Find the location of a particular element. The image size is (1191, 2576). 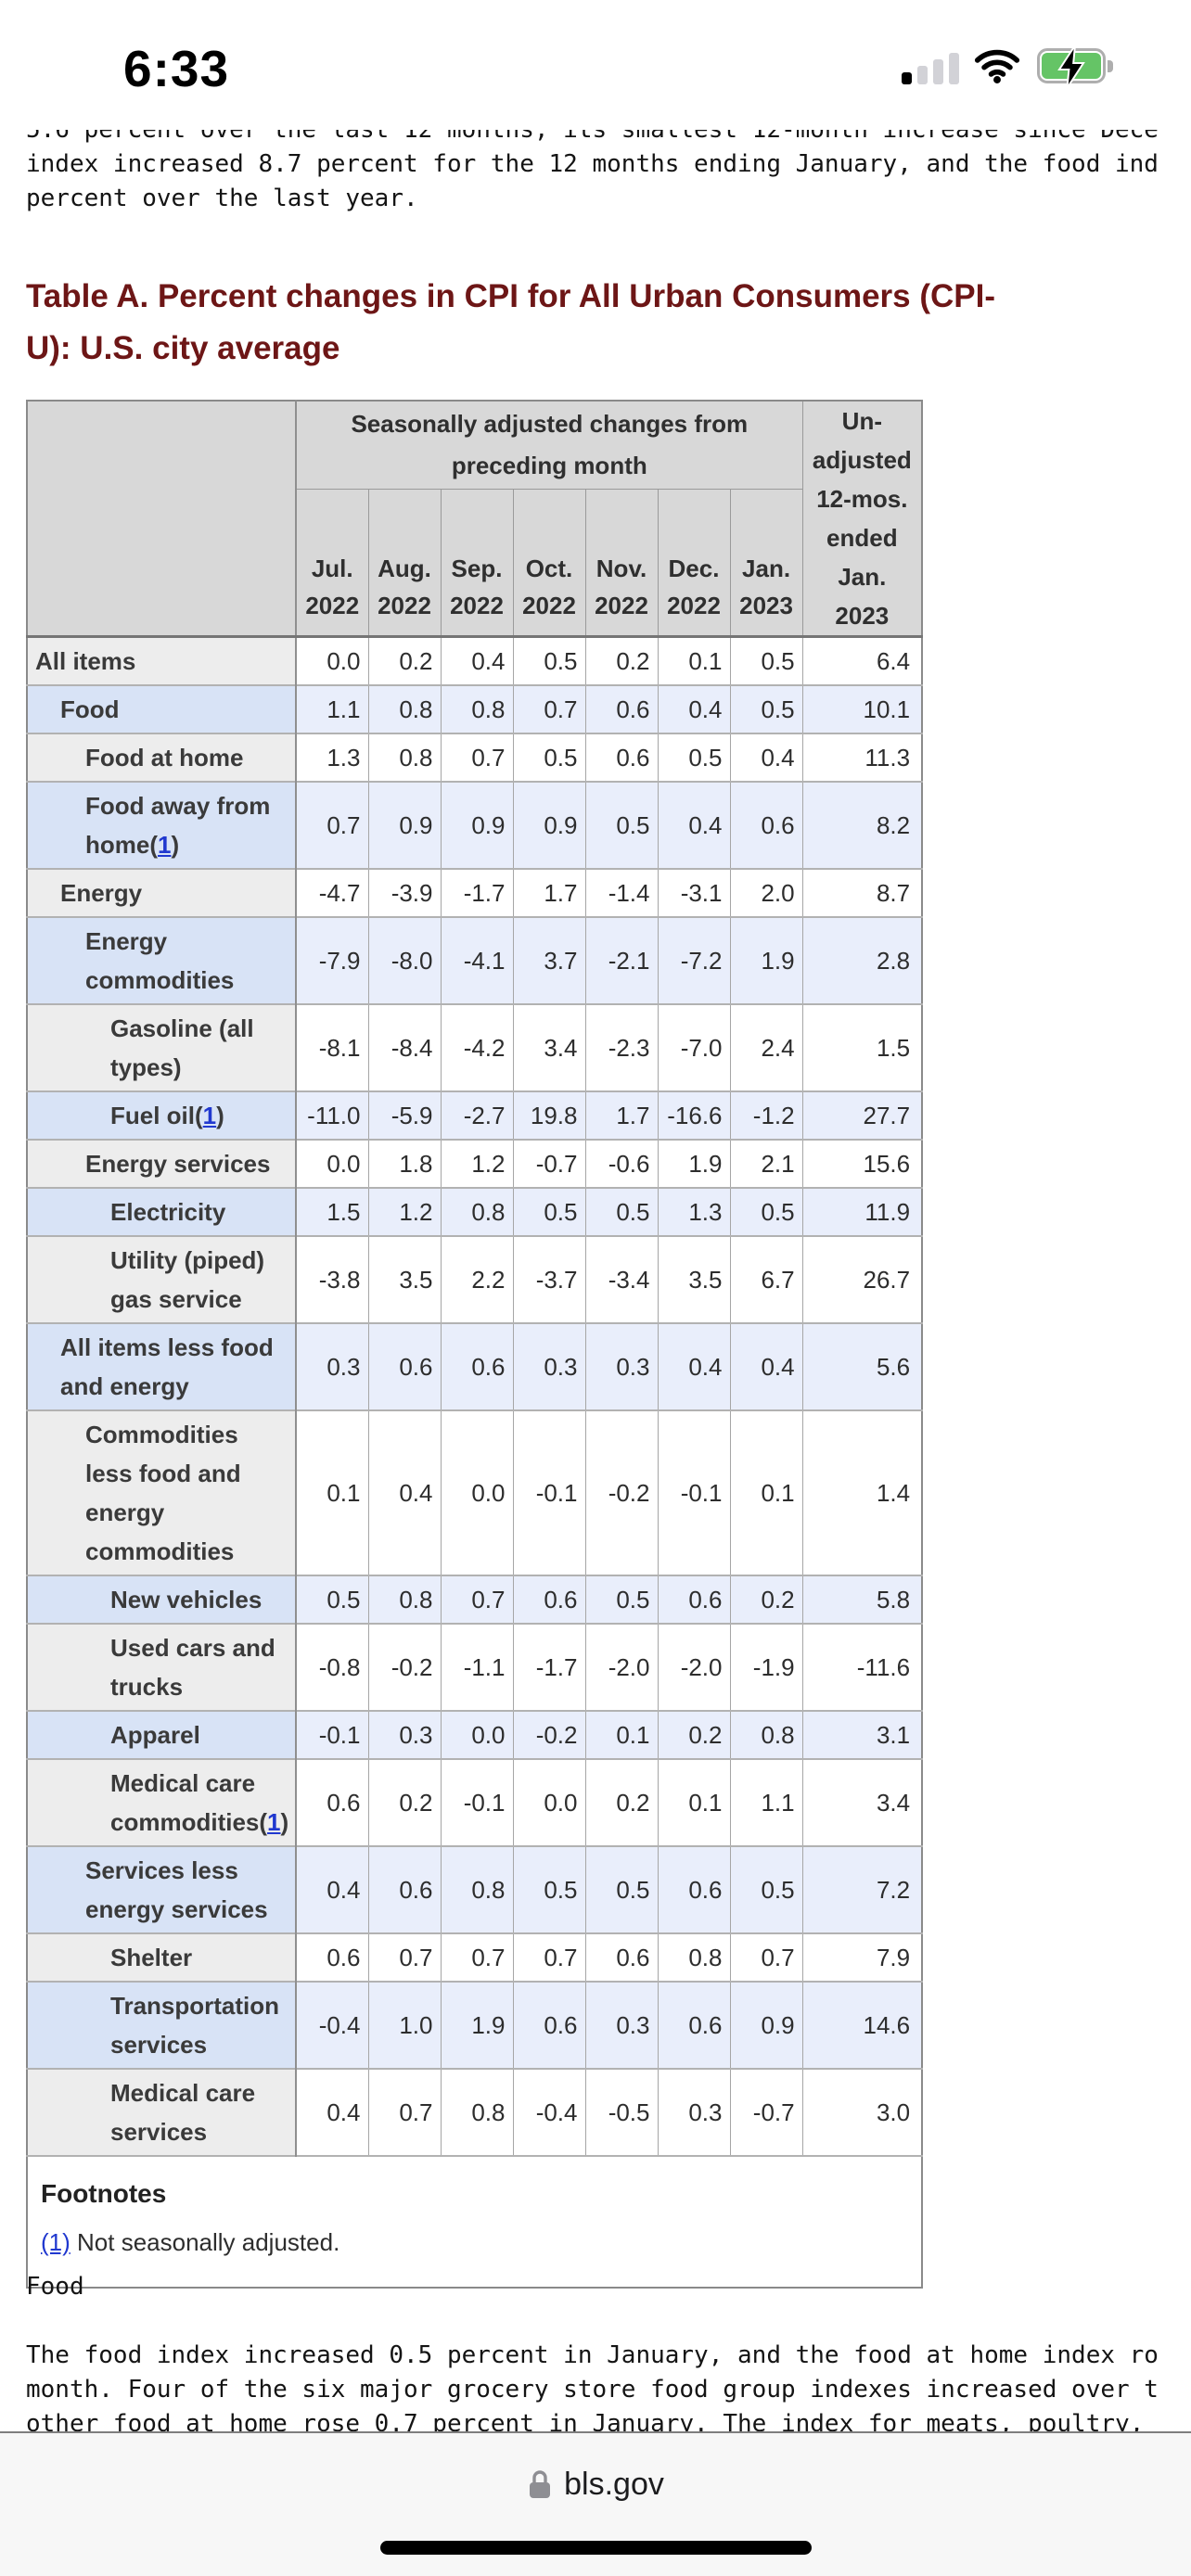

row-label: All items is located at coordinates (161, 660).